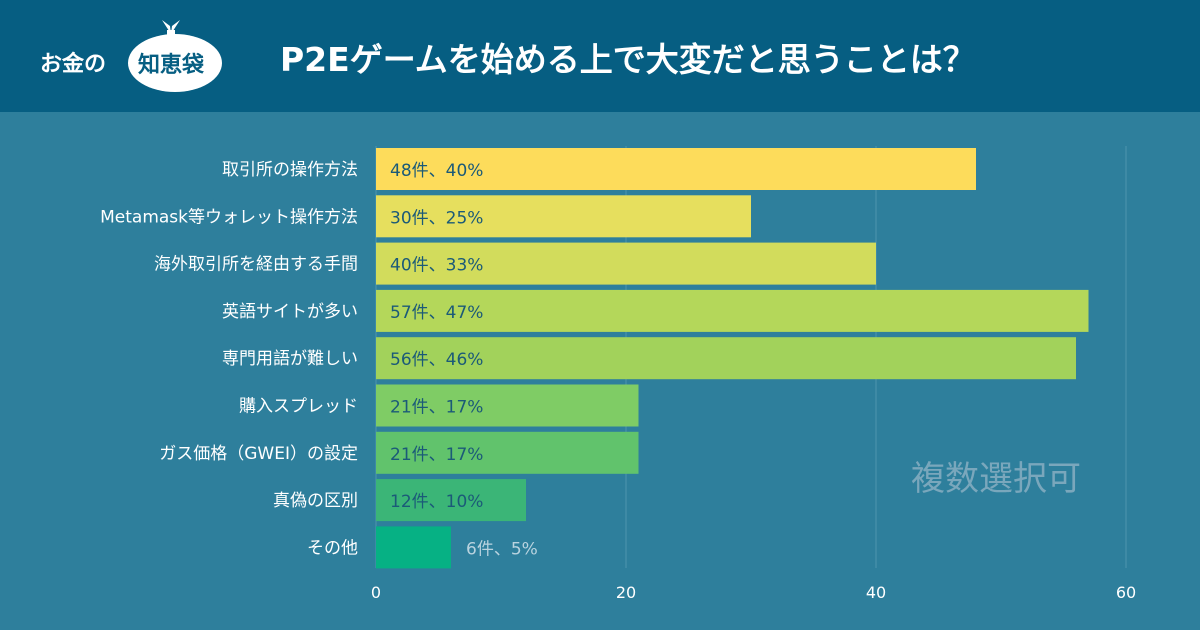 Image resolution: width=1200 pixels, height=630 pixels. What do you see at coordinates (229, 217) in the screenshot?
I see `category-label: Metamask等ウォレット操作方法` at bounding box center [229, 217].